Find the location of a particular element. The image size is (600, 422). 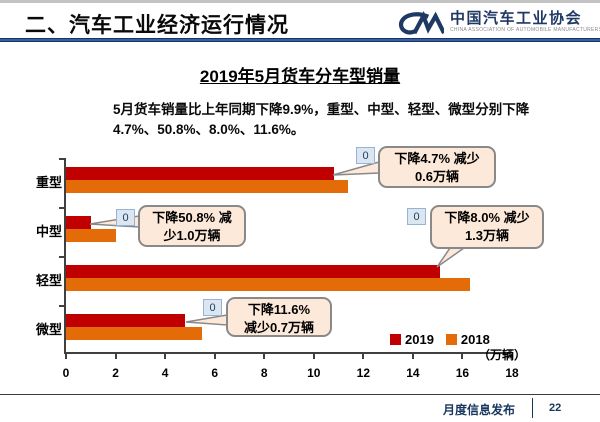

callout-light-line1: 下降8.0% 减少 is located at coordinates (487, 217).